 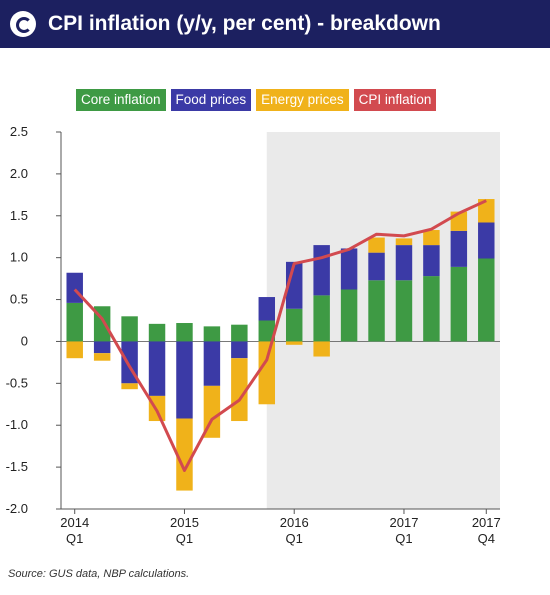 I want to click on y-tick-label: 1.0, so click(x=19, y=257).